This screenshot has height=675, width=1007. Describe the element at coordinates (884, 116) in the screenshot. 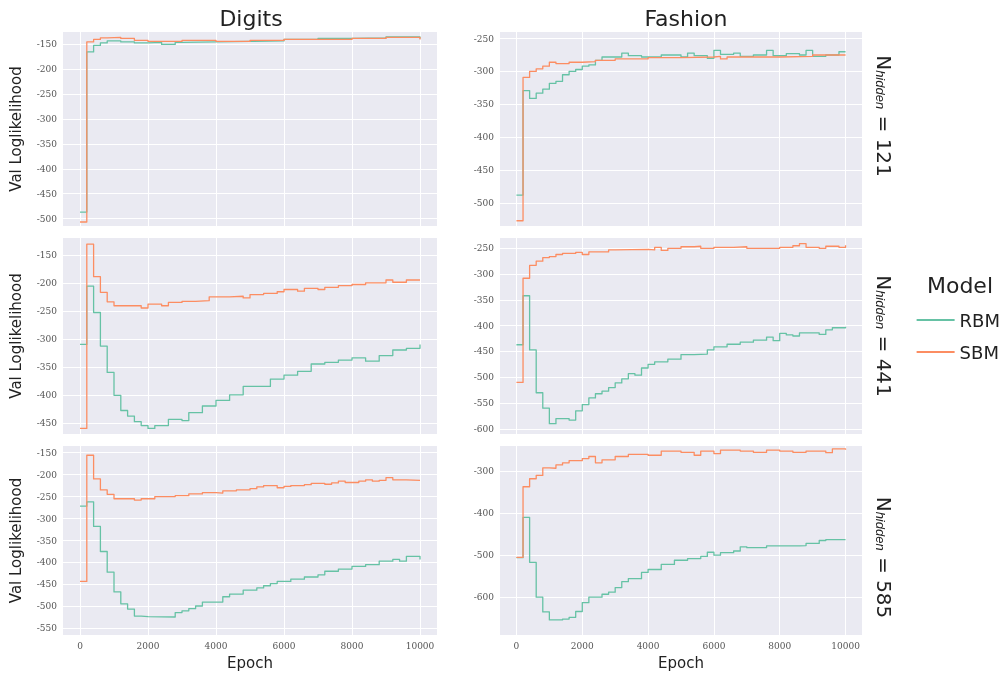

I see `y2-axis-title: Nhidden = 121` at that location.